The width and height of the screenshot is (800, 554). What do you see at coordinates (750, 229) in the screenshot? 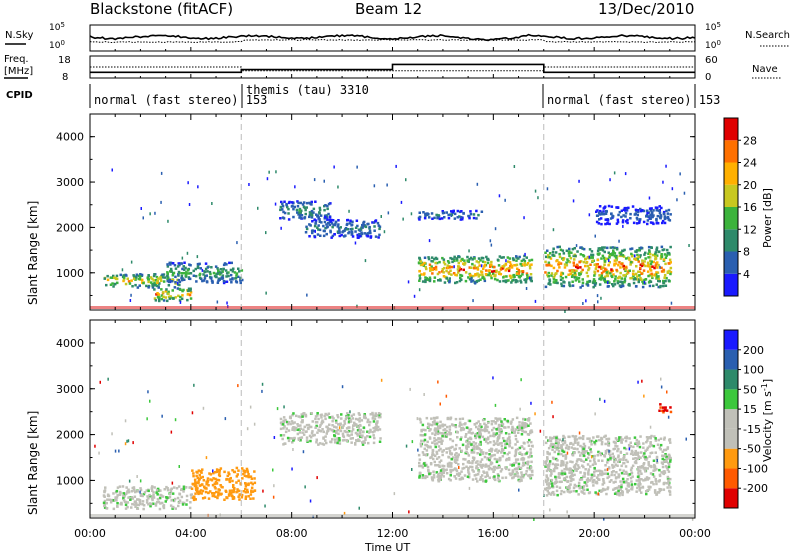
I see `power-colorbar-tick-label: 12` at bounding box center [750, 229].